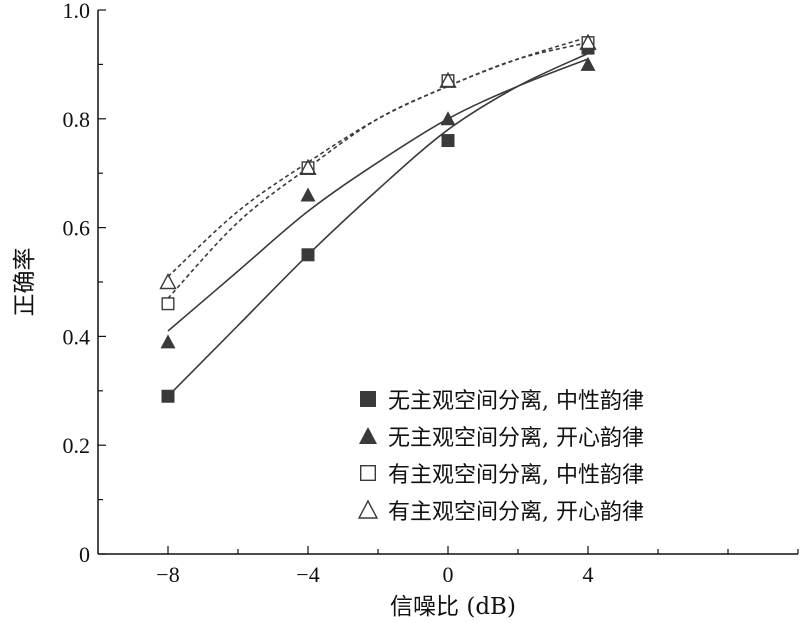 This screenshot has height=623, width=800. I want to click on legend-label-4: 有主观空间分离, 开心韵律, so click(516, 512).